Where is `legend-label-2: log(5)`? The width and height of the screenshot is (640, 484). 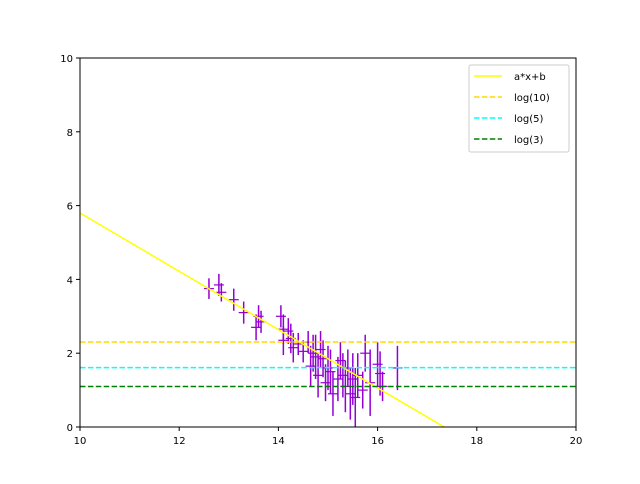 legend-label-2: log(5) is located at coordinates (529, 119).